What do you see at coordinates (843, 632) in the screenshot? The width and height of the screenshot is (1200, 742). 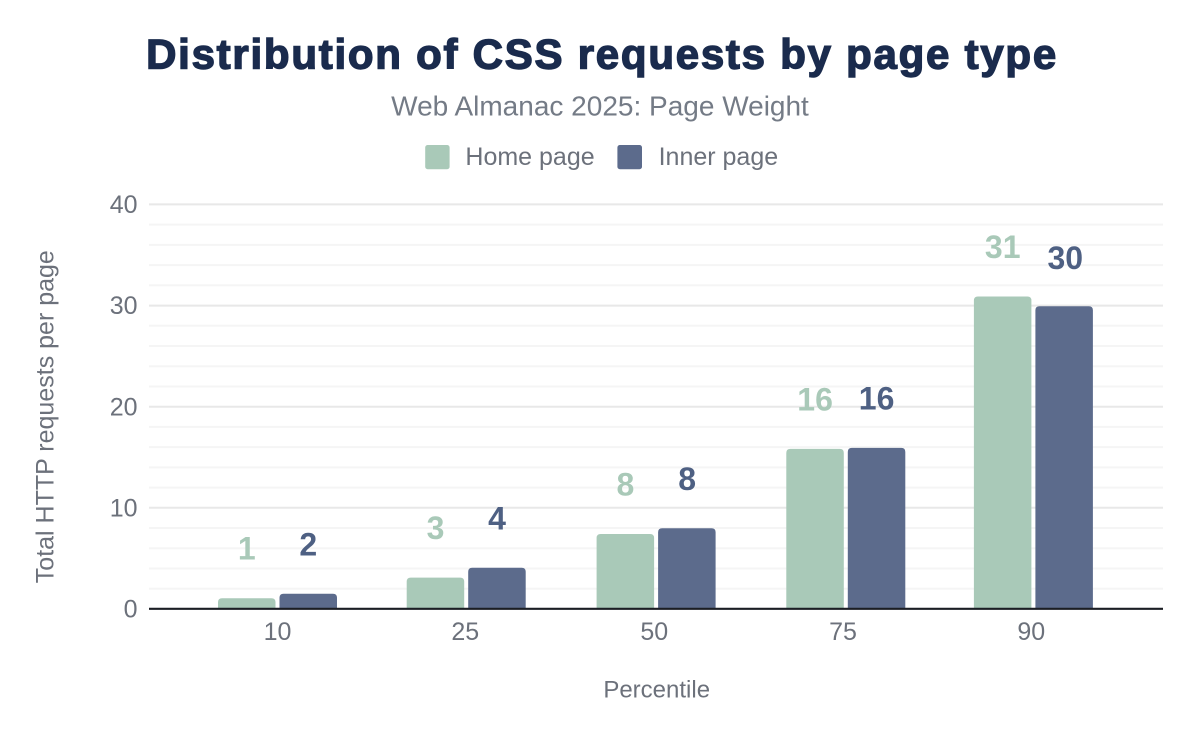 I see `svg-text: 75` at bounding box center [843, 632].